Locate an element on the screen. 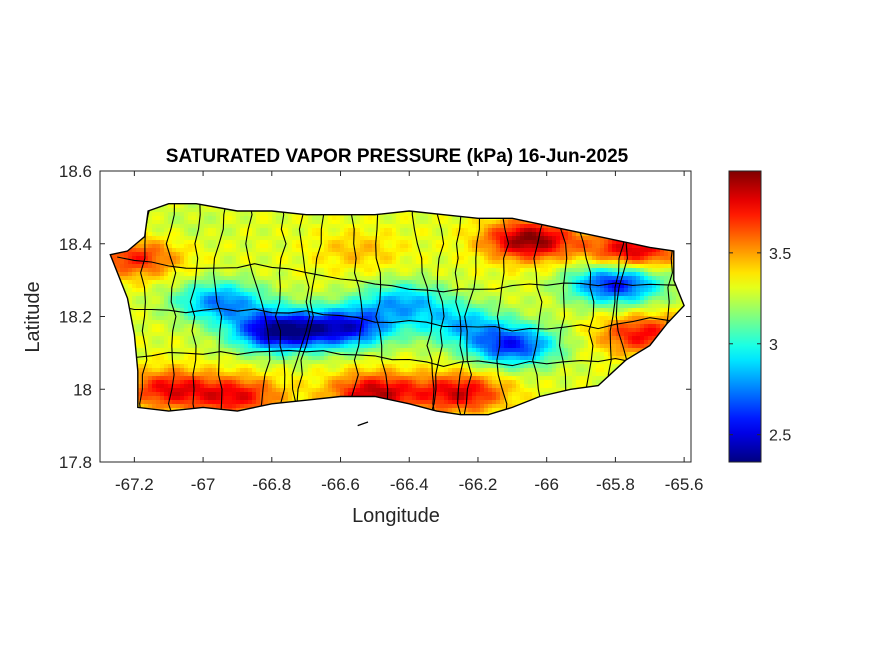 The image size is (875, 656). colorbar-ticks: 2.5 3 3.5 is located at coordinates (760, 345).